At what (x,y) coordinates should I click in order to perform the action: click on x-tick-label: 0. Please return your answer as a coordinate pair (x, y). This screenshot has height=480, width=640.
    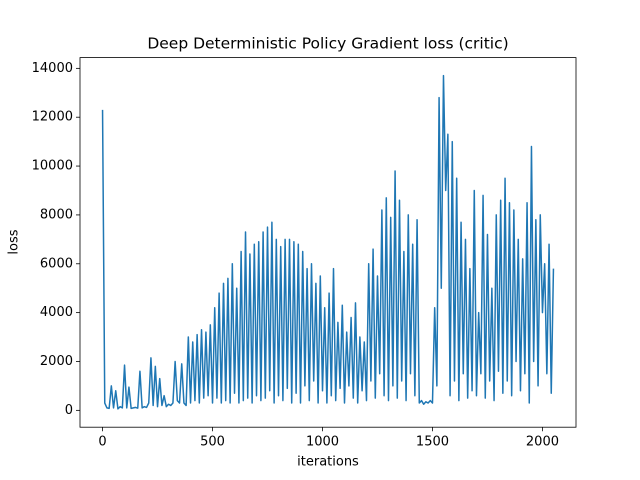
    Looking at the image, I should click on (102, 442).